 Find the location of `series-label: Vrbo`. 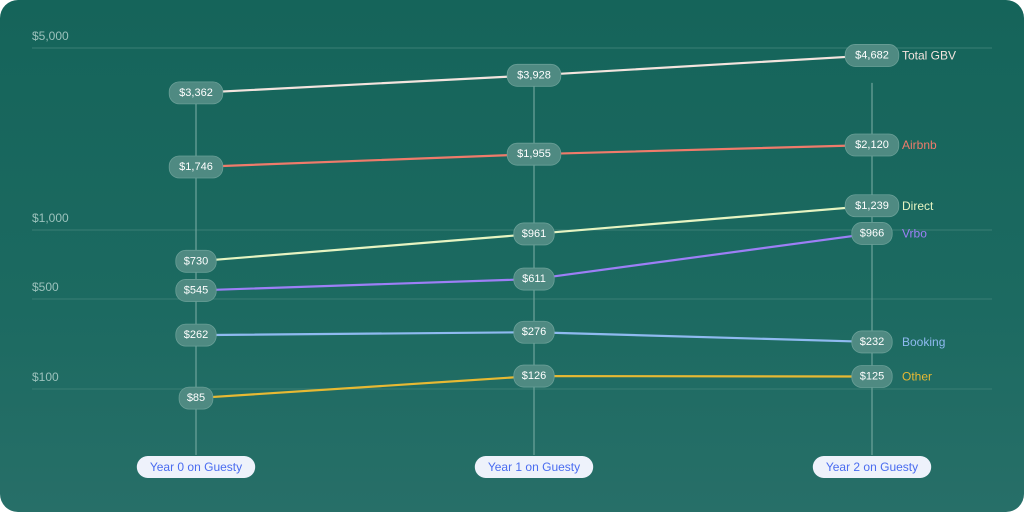

series-label: Vrbo is located at coordinates (914, 233).